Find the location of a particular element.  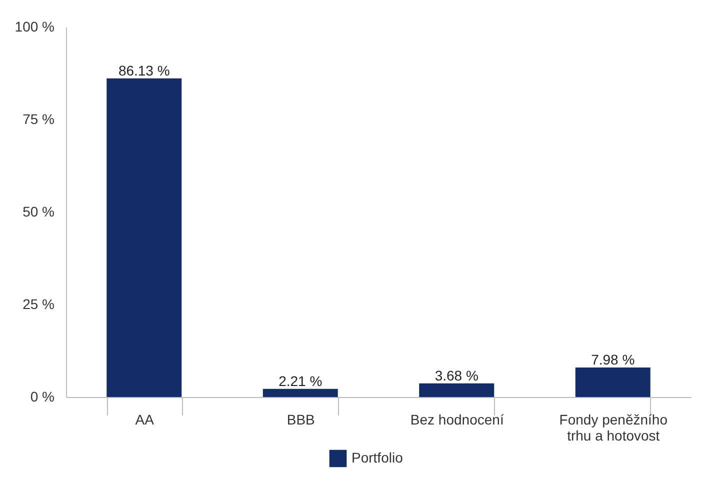

x-tick-label: BBB is located at coordinates (300, 420).